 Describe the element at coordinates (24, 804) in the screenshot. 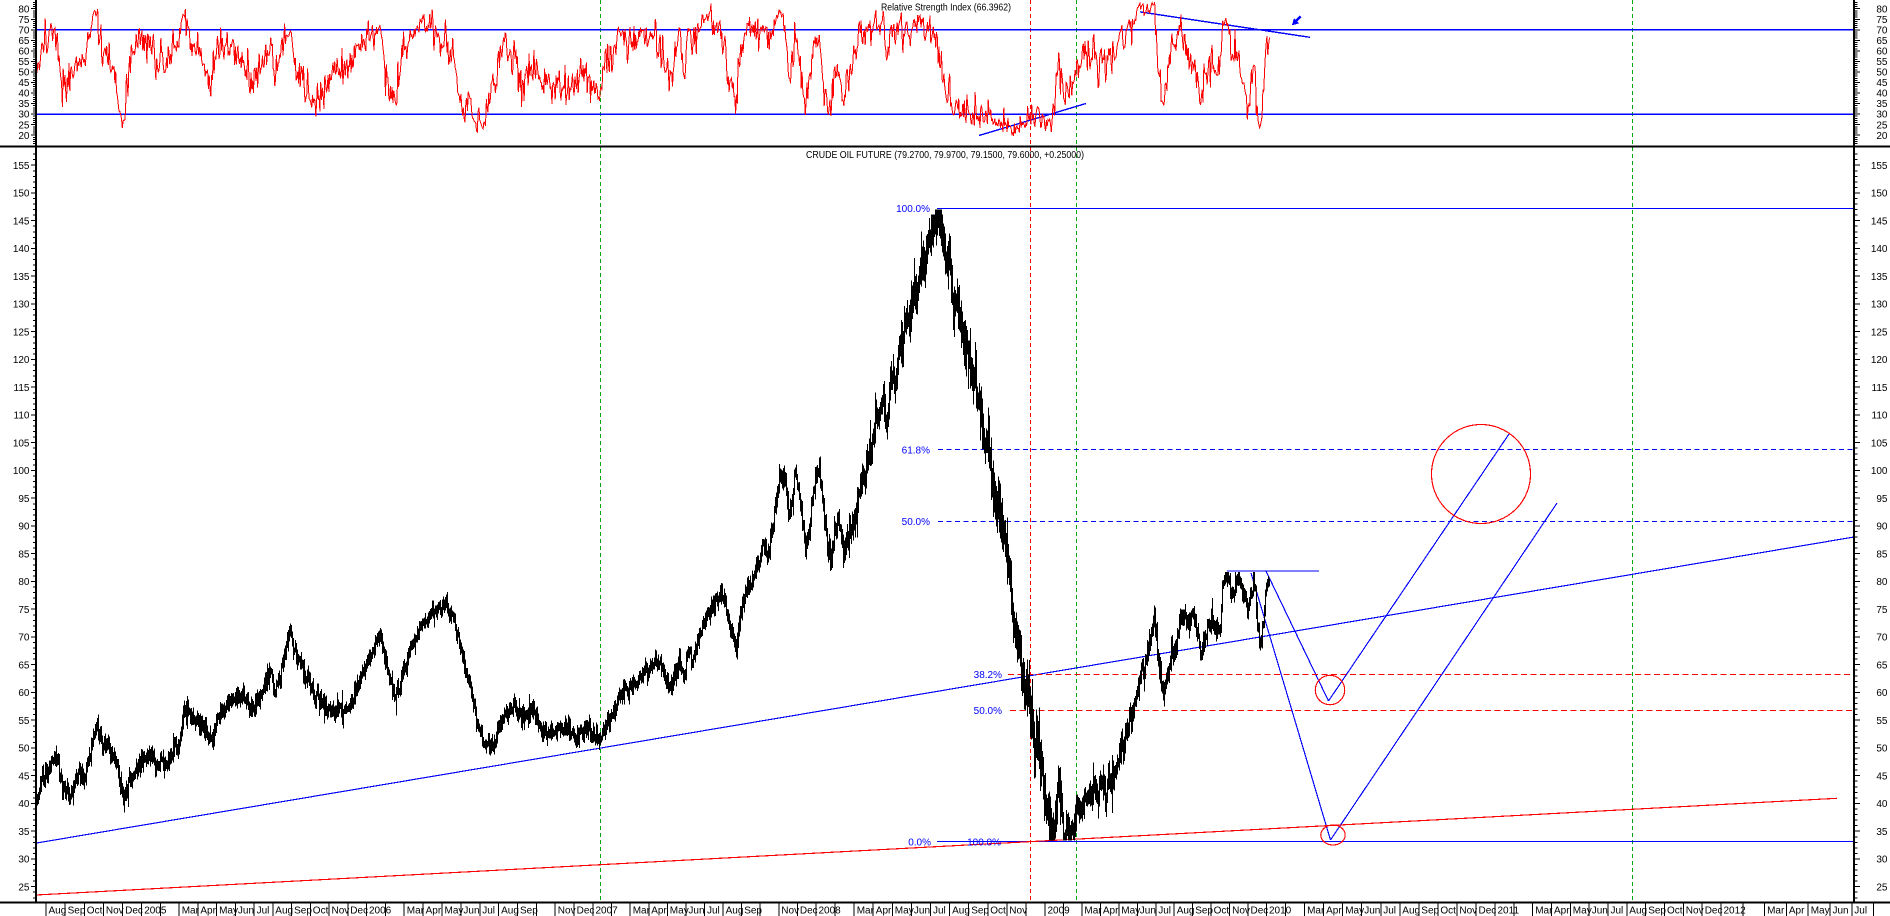

I see `svg-text: 40` at that location.